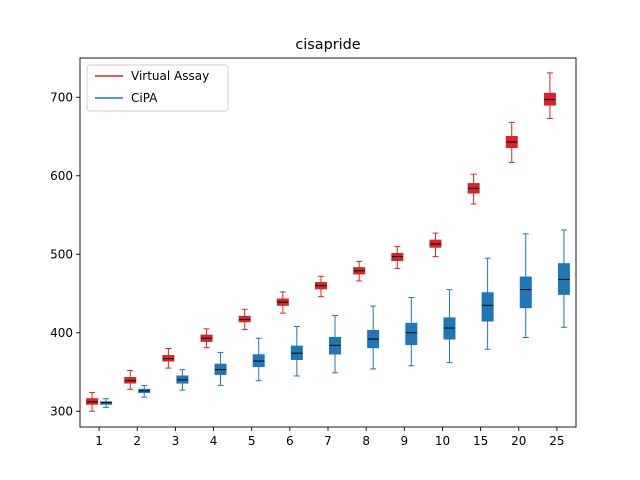  Describe the element at coordinates (252, 441) in the screenshot. I see `x-tick-label: 5` at that location.